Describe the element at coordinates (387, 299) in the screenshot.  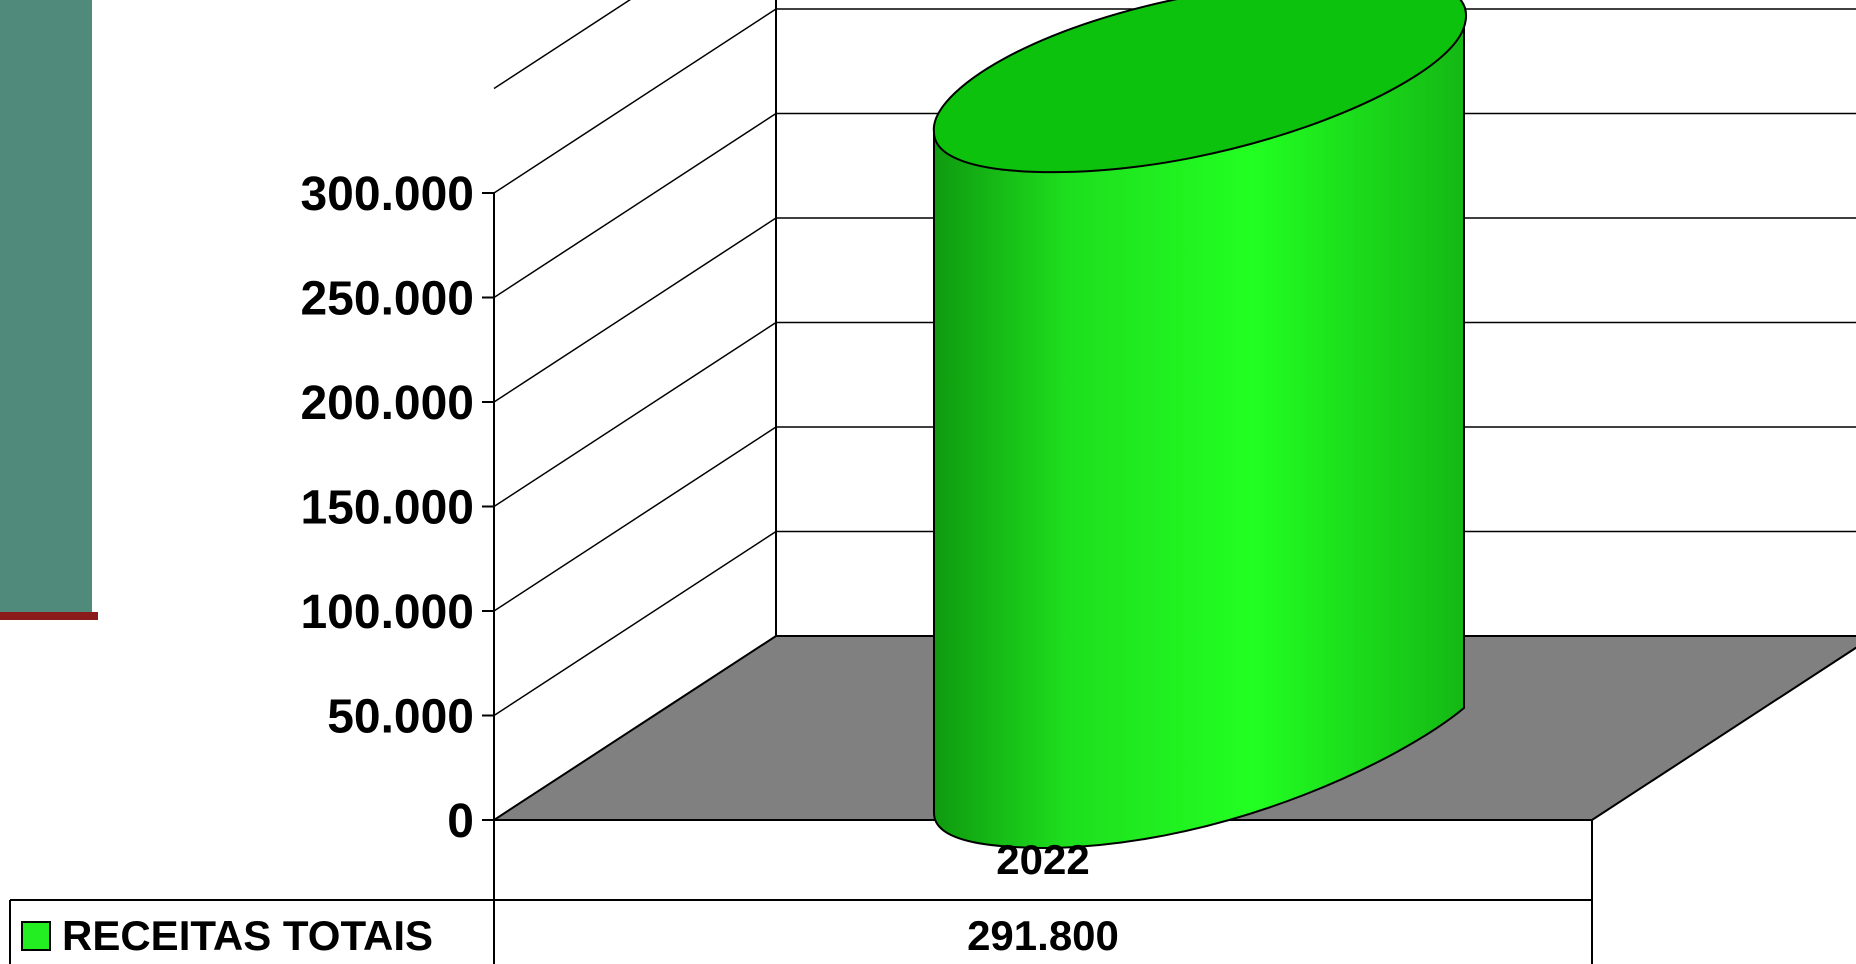
I see `y-tick-label: 250.000` at that location.